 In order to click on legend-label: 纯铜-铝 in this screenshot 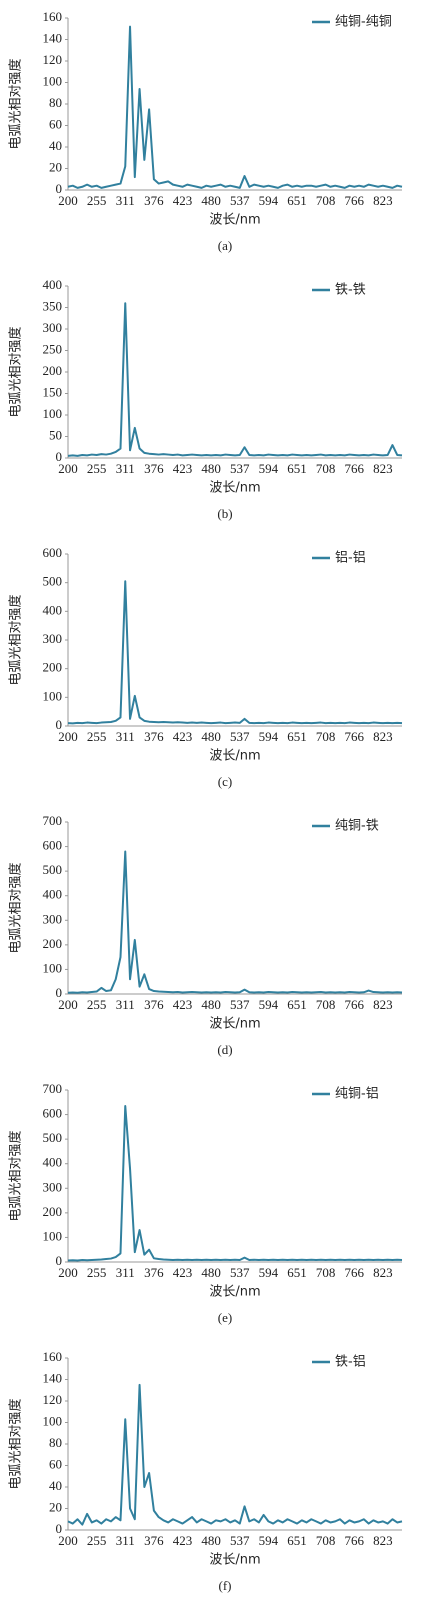, I will do `click(357, 1094)`.